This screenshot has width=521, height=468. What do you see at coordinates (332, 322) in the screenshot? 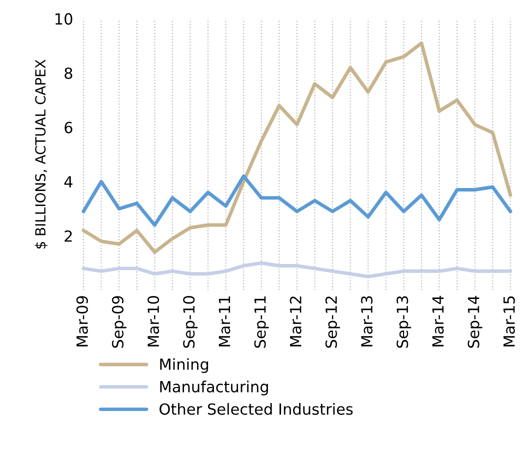
I see `x-tick-label: Sep-12` at bounding box center [332, 322].